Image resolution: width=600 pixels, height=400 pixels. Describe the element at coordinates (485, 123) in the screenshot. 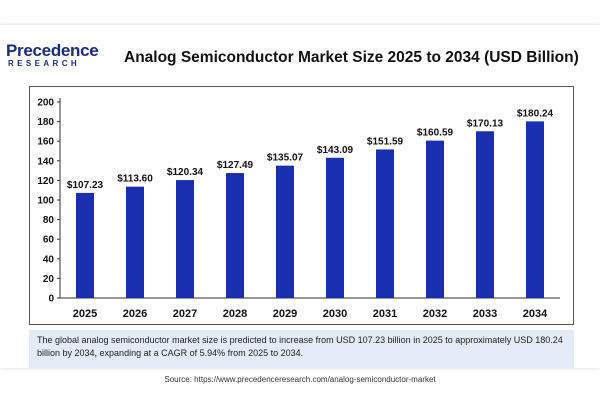

I see `data-label: $170.13` at that location.